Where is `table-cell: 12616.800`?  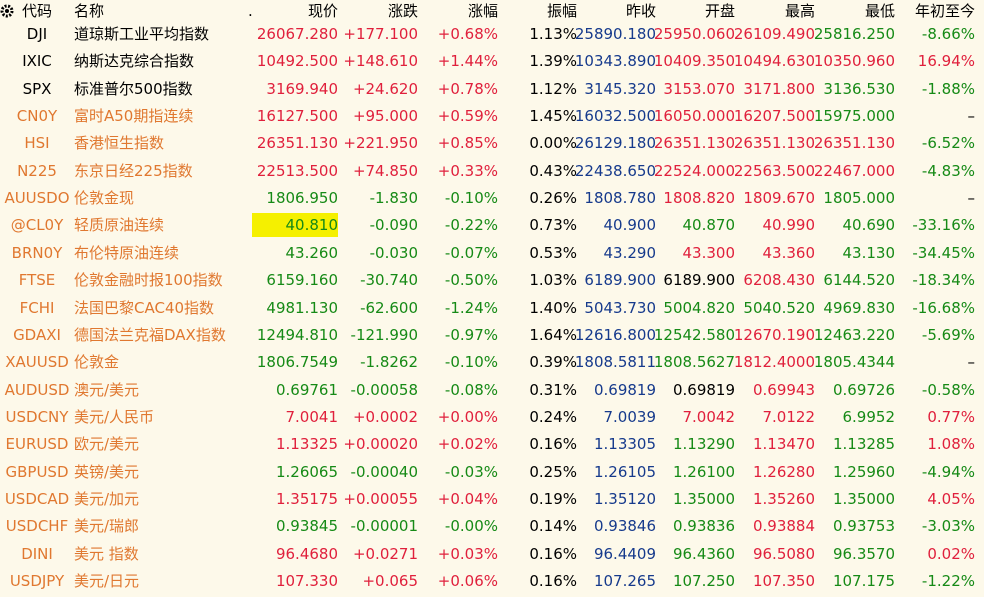
table-cell: 12616.800 is located at coordinates (615, 334).